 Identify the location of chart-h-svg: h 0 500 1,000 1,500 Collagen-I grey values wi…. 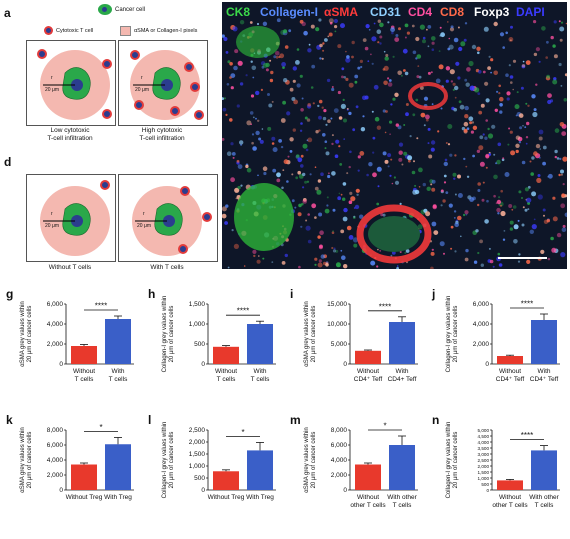
(212, 335).